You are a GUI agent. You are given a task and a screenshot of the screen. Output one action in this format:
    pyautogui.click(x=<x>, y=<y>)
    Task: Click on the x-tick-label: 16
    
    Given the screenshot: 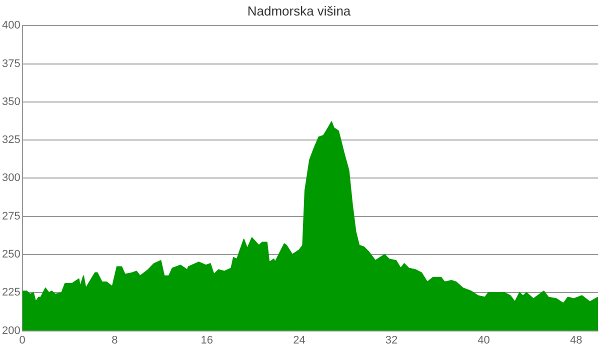 What is the action you would take?
    pyautogui.click(x=207, y=340)
    